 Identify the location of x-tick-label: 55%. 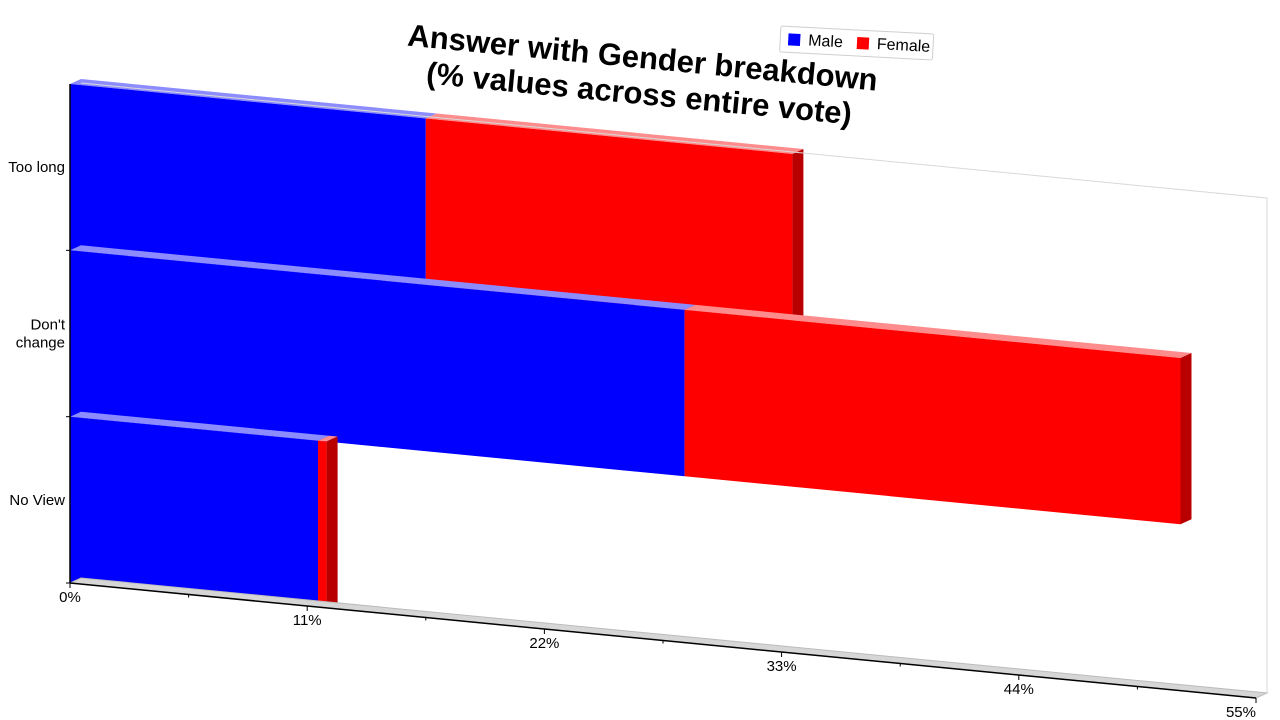
(1241, 712).